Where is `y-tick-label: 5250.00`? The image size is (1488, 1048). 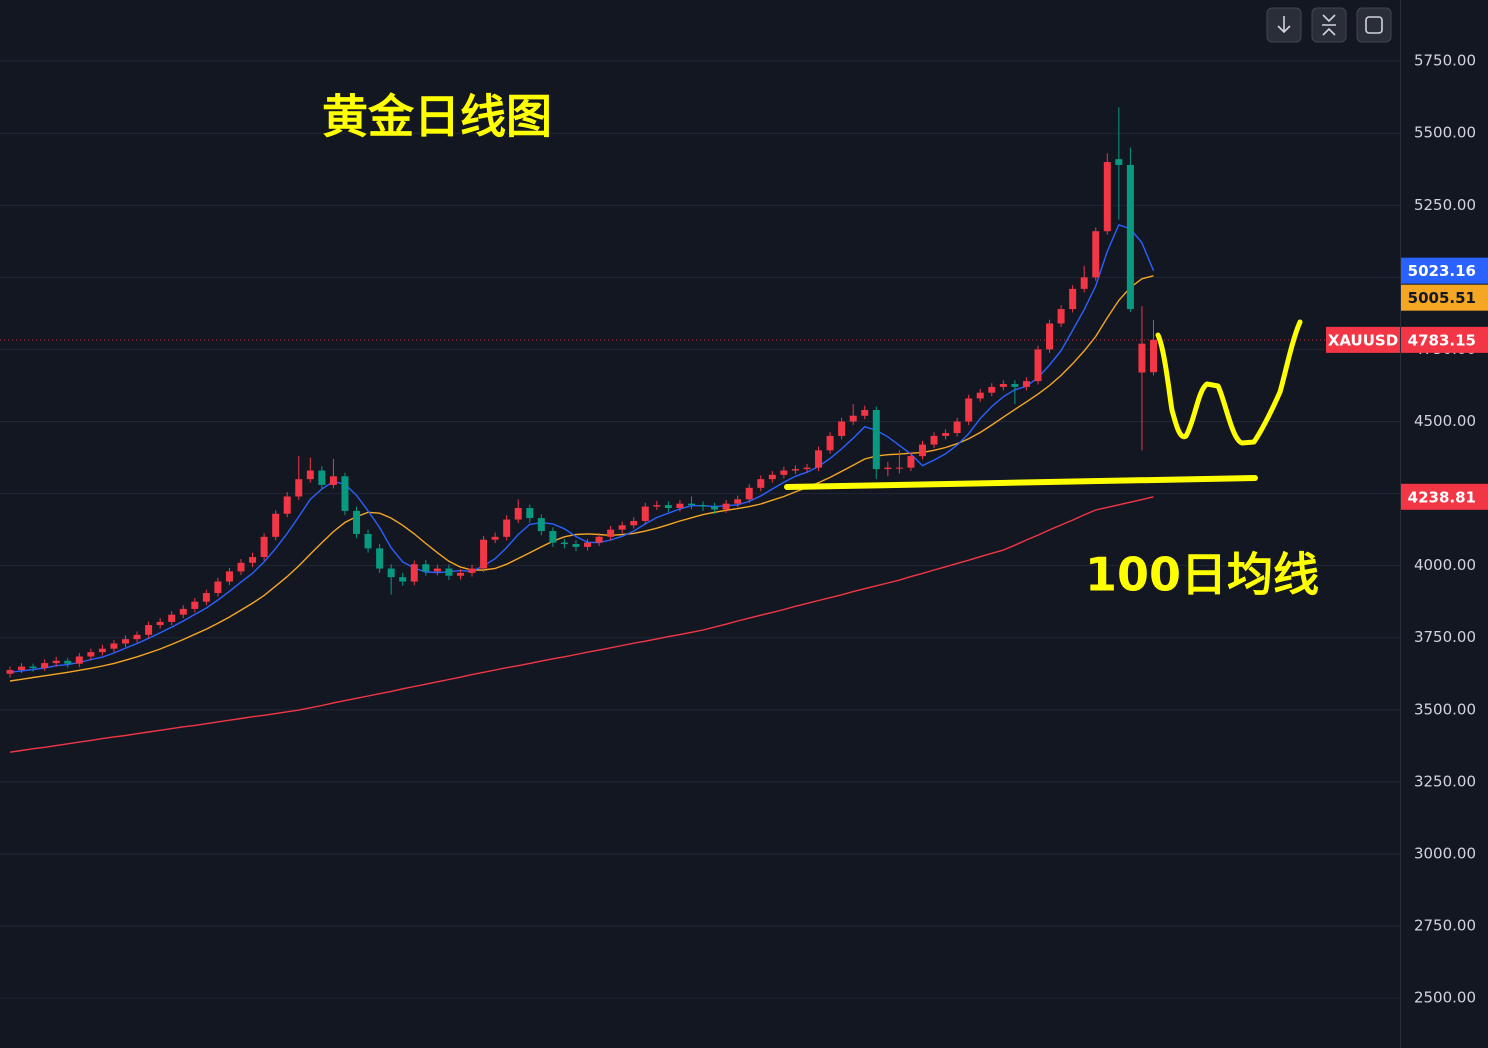
y-tick-label: 5250.00 is located at coordinates (1445, 205).